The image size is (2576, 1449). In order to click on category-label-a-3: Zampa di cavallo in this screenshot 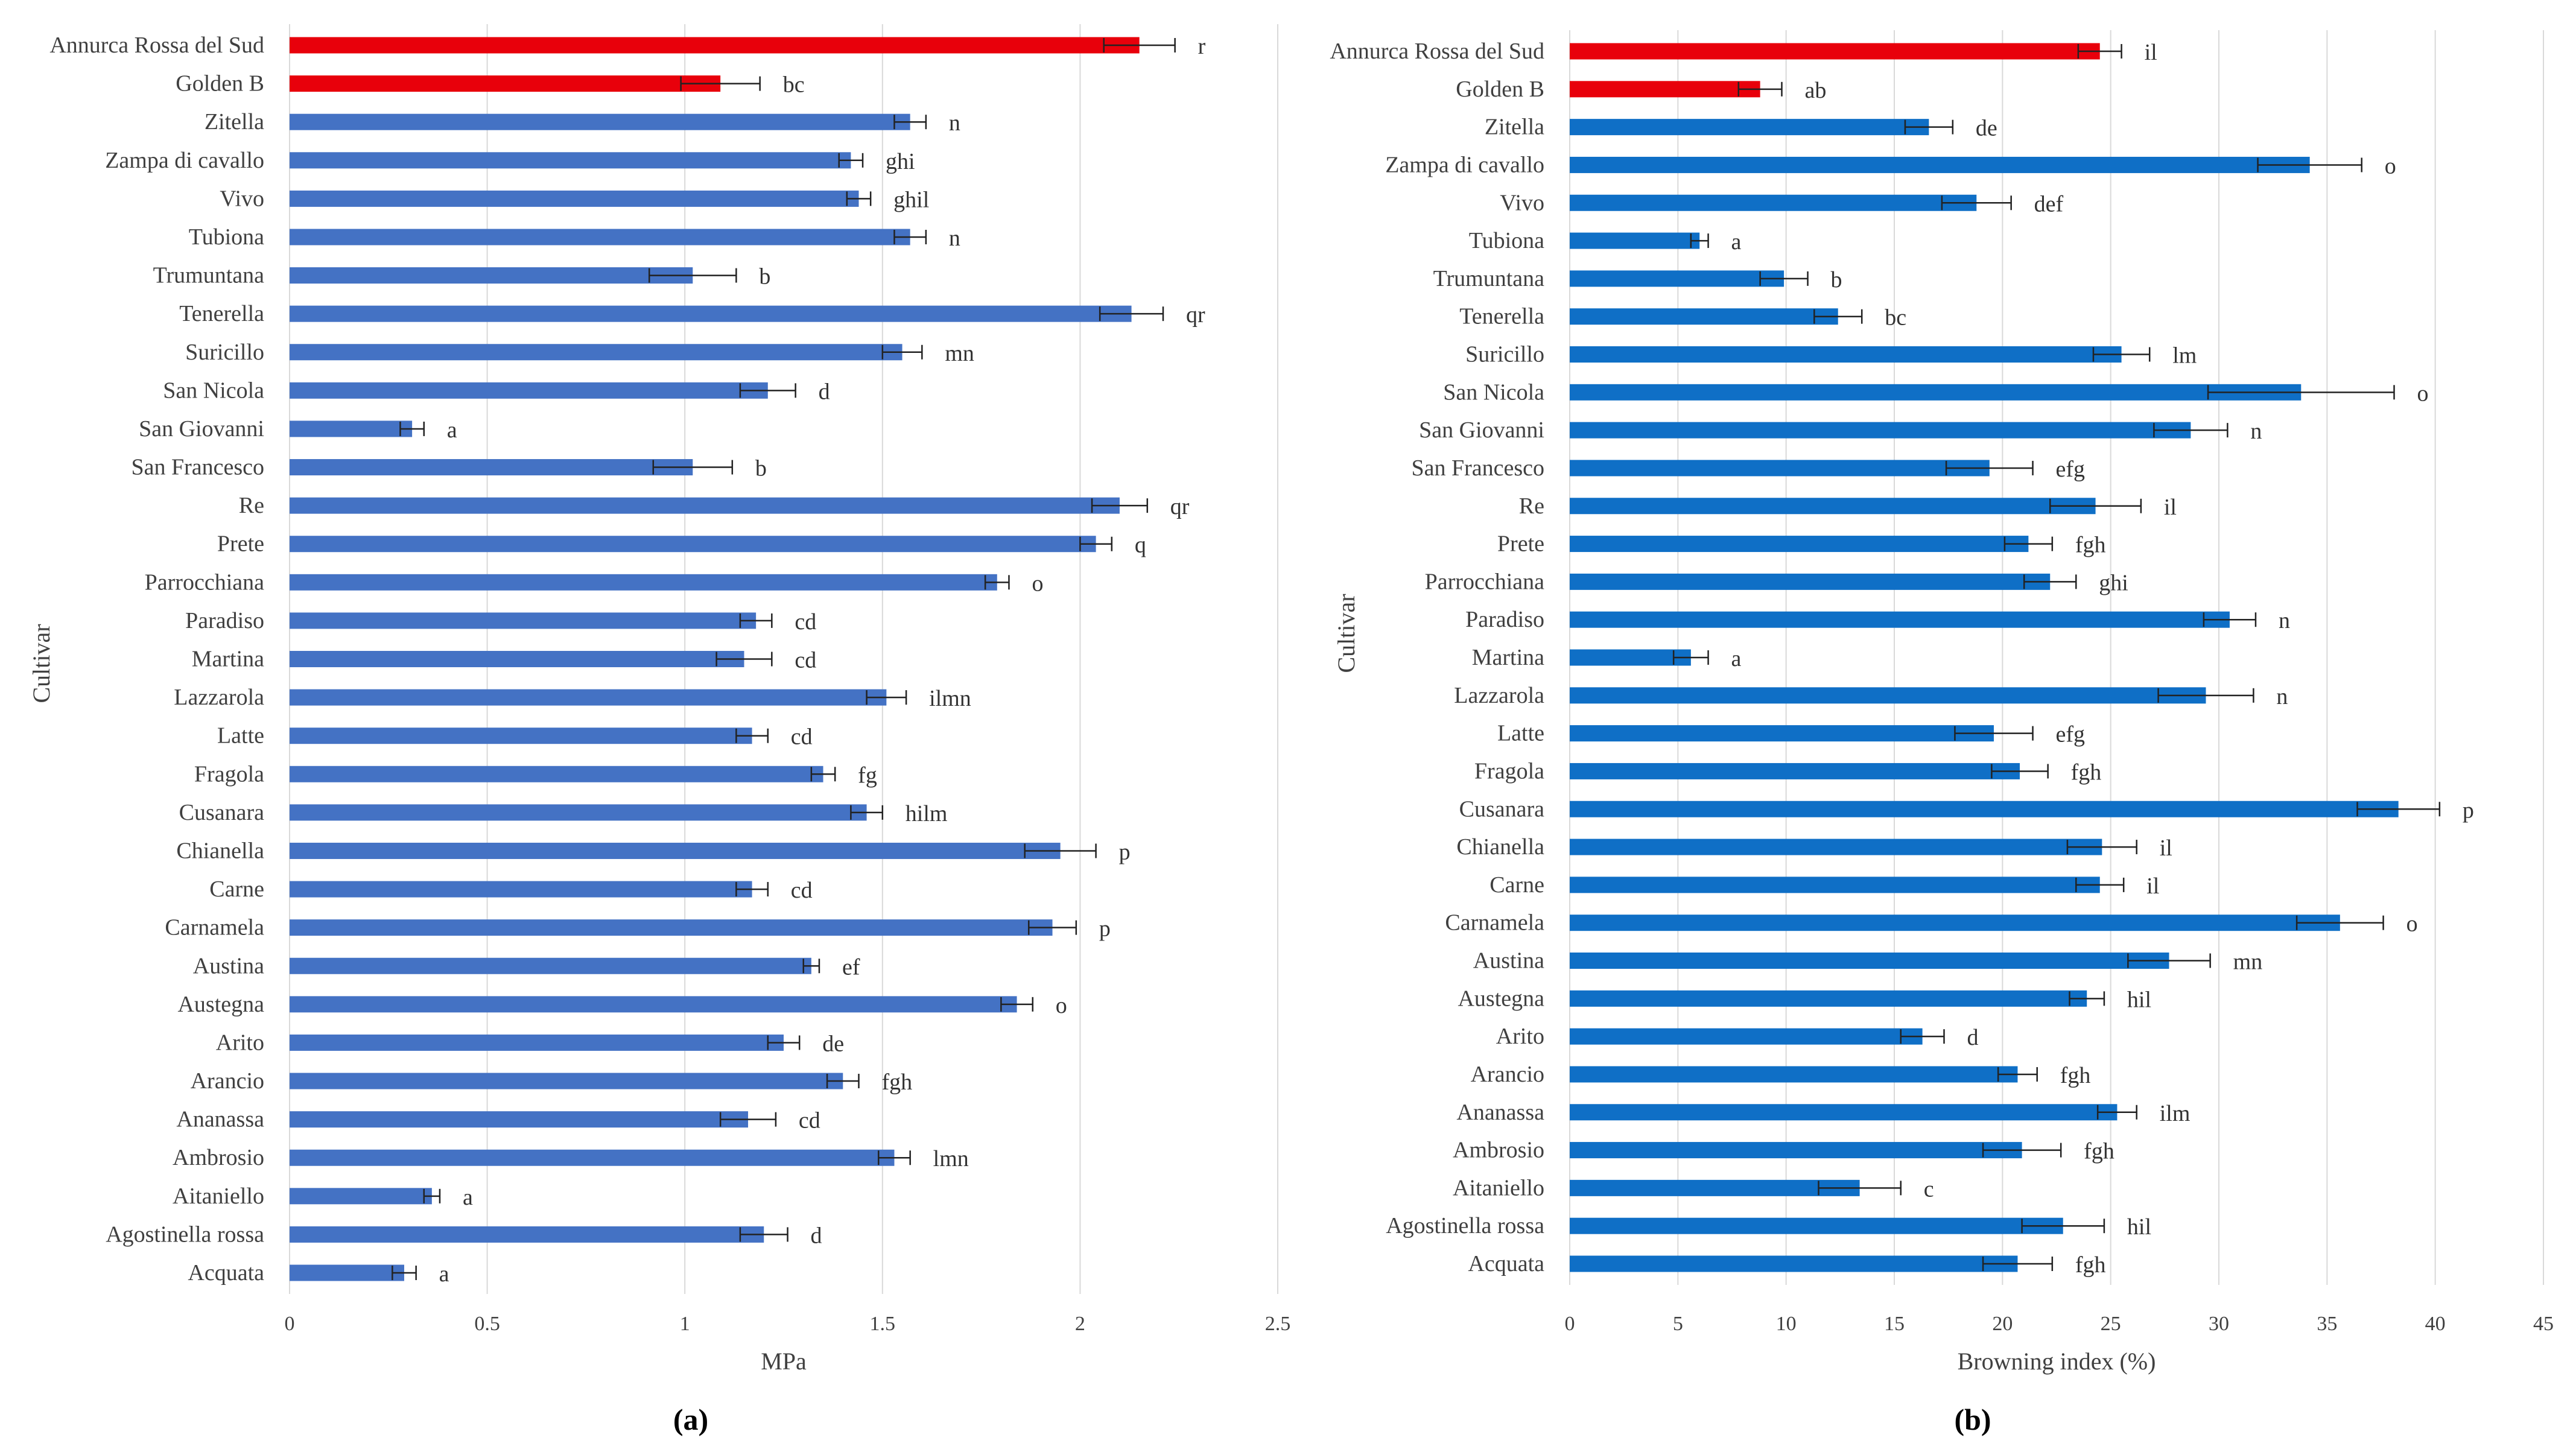, I will do `click(184, 161)`.